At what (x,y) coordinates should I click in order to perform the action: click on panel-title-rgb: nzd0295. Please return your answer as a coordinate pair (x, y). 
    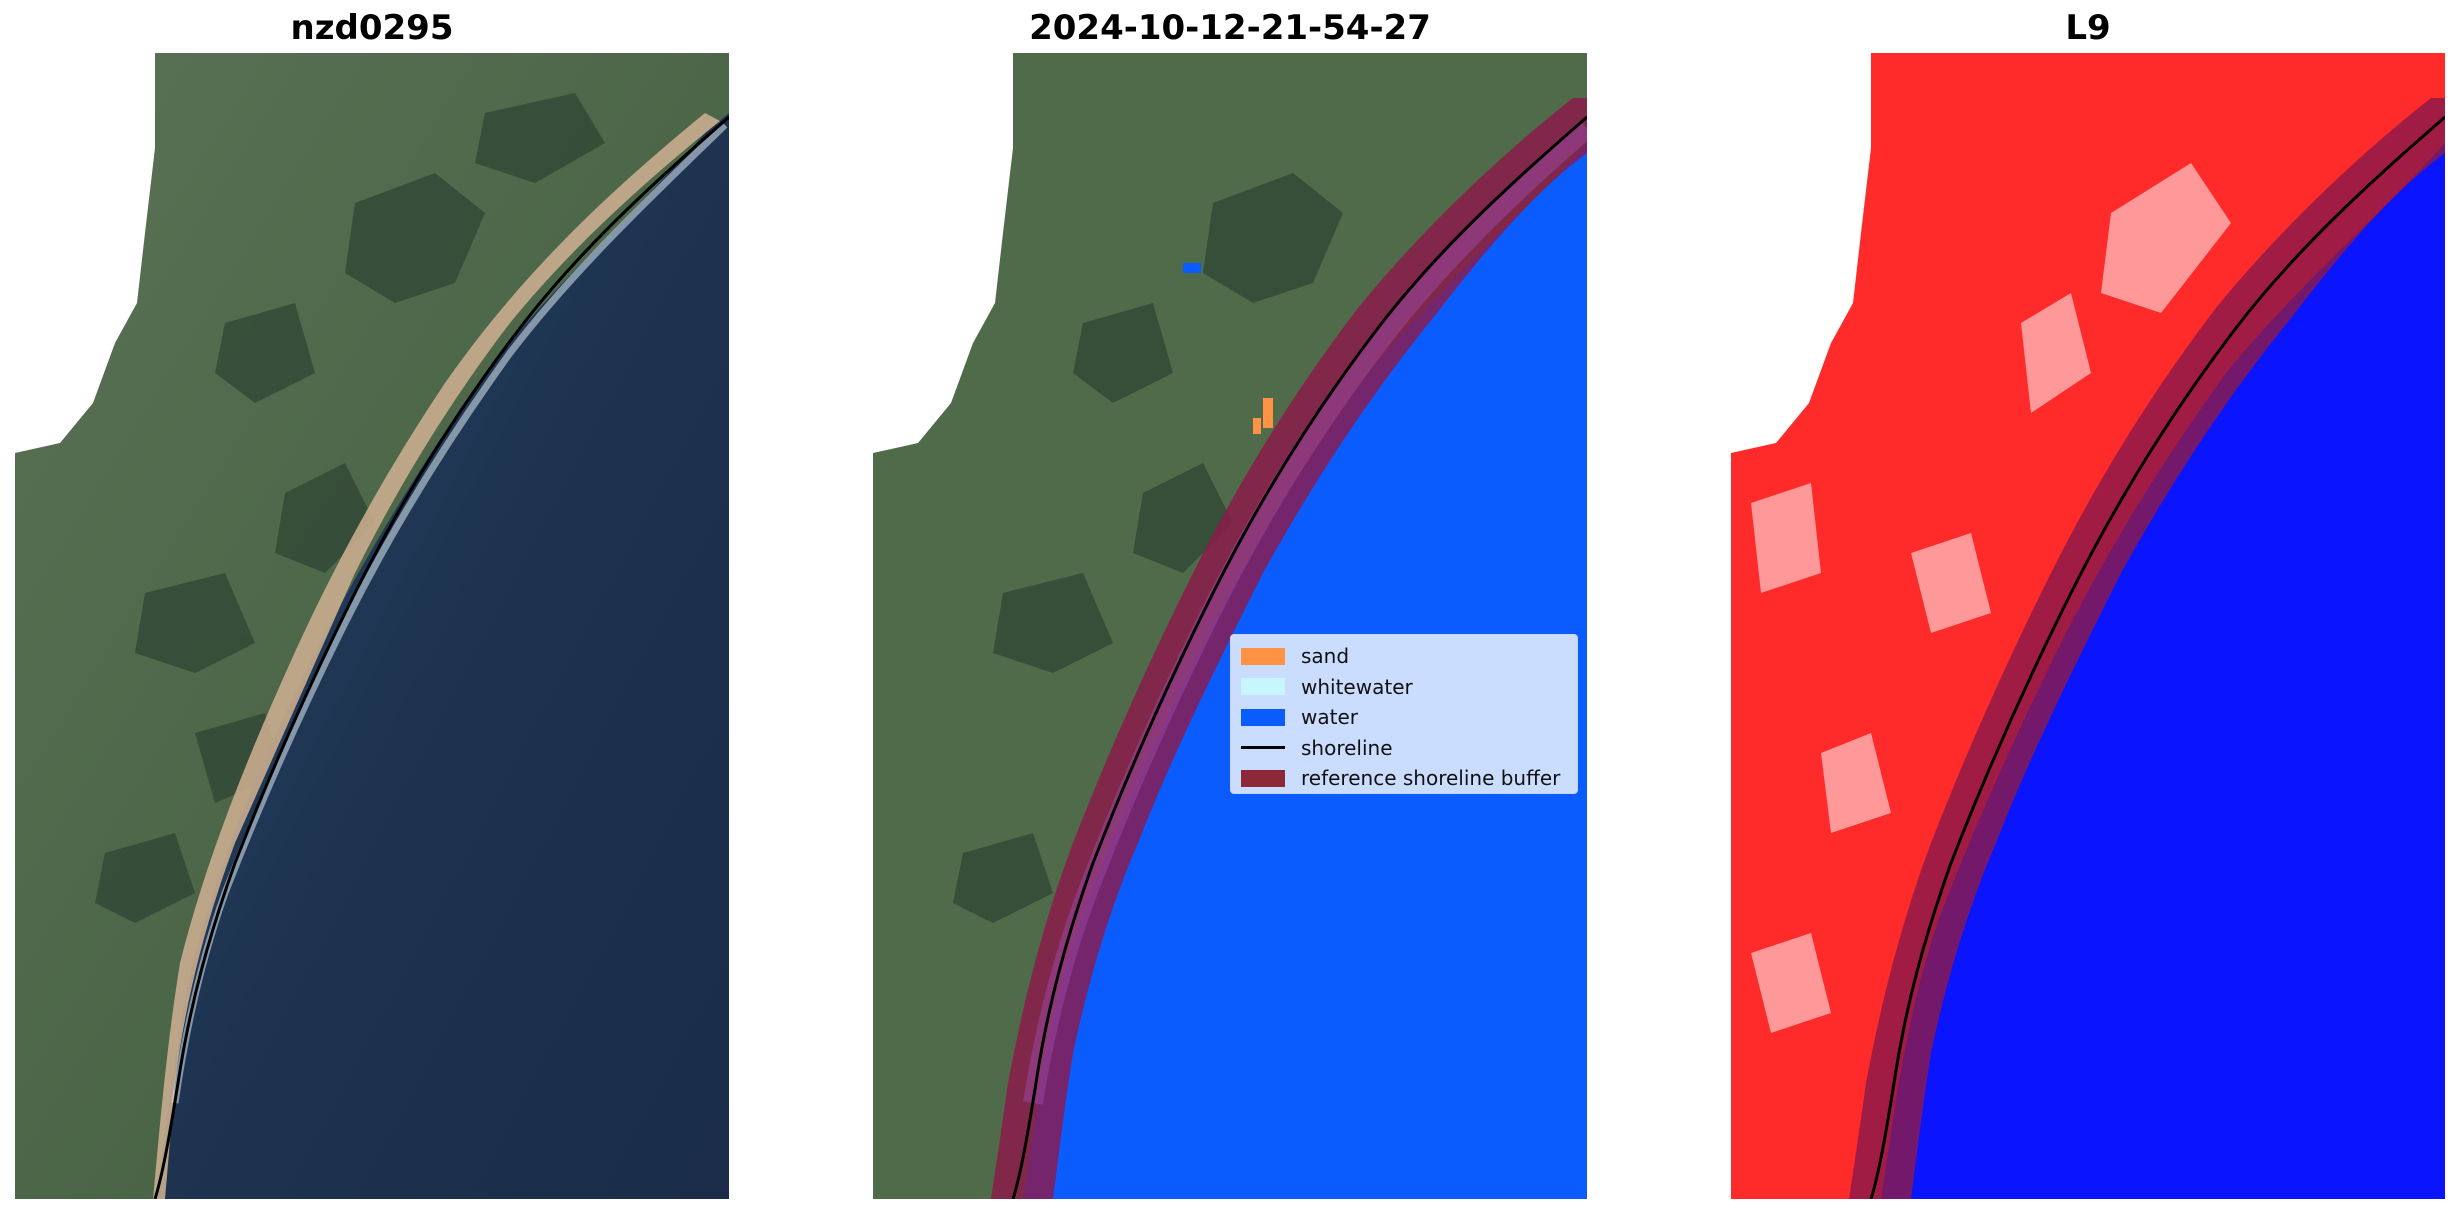
    Looking at the image, I should click on (372, 28).